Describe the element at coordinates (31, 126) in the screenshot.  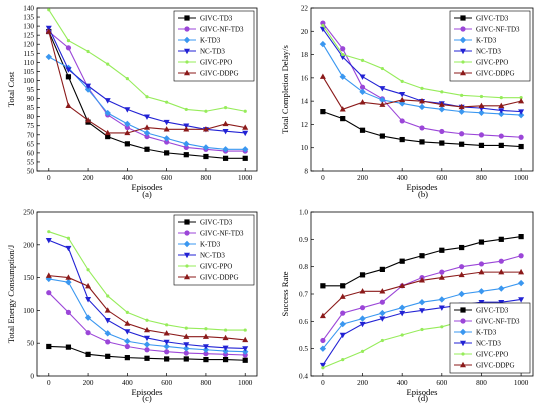
I see `y-tick-label: 75` at that location.